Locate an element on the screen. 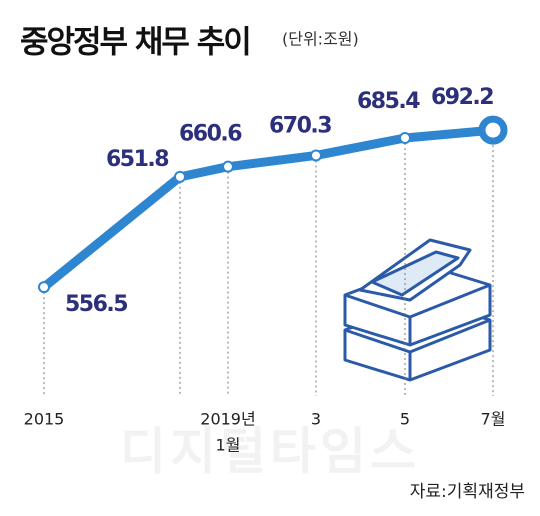 The image size is (540, 516). value-label: 670.3 is located at coordinates (300, 125).